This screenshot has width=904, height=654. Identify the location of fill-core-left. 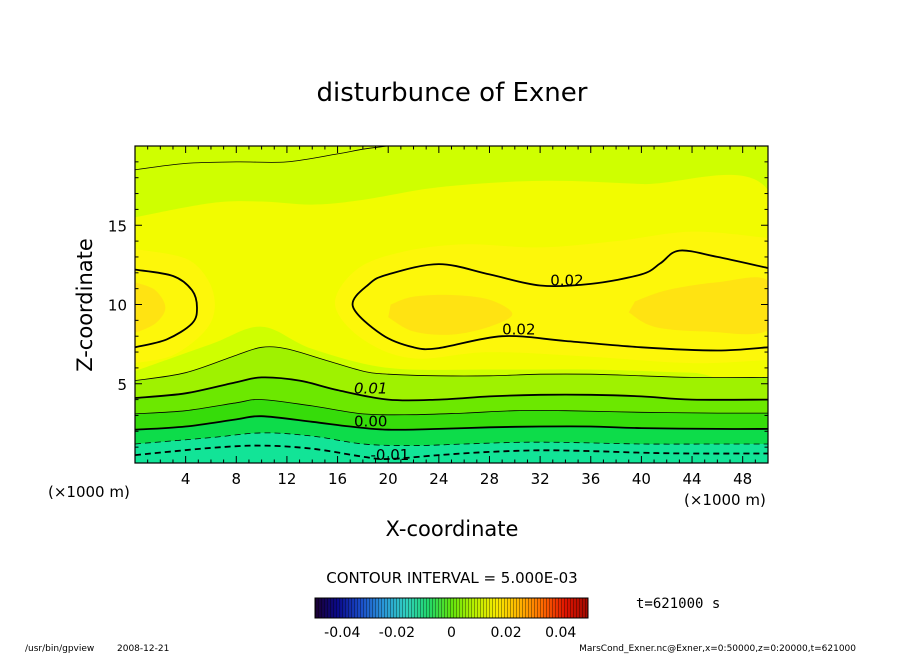
(150, 307).